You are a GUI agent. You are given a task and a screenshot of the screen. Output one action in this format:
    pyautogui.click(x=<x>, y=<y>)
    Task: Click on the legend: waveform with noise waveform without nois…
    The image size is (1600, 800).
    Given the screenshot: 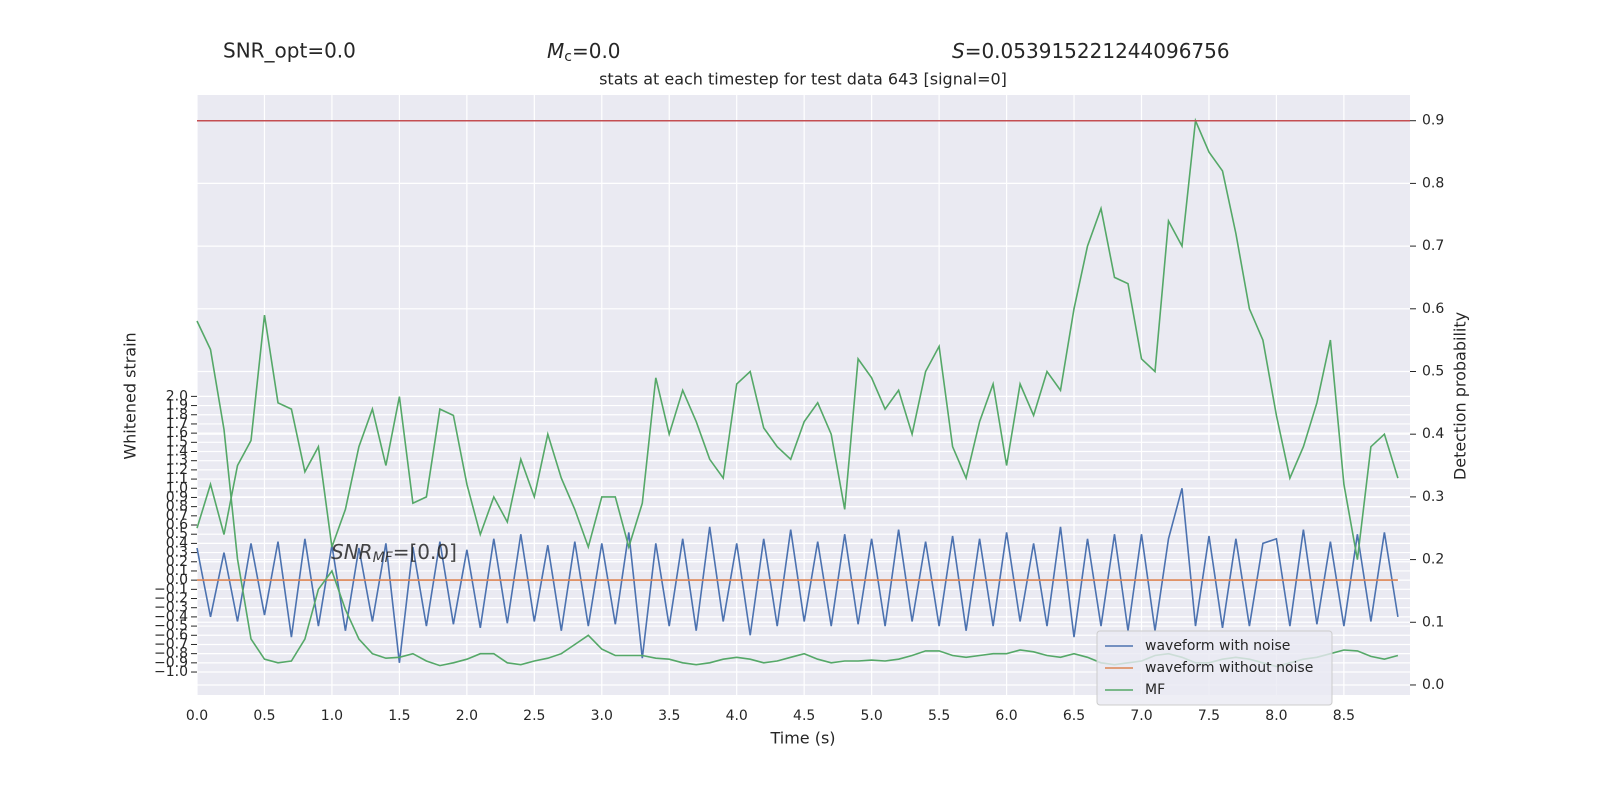 What is the action you would take?
    pyautogui.click(x=1214, y=668)
    